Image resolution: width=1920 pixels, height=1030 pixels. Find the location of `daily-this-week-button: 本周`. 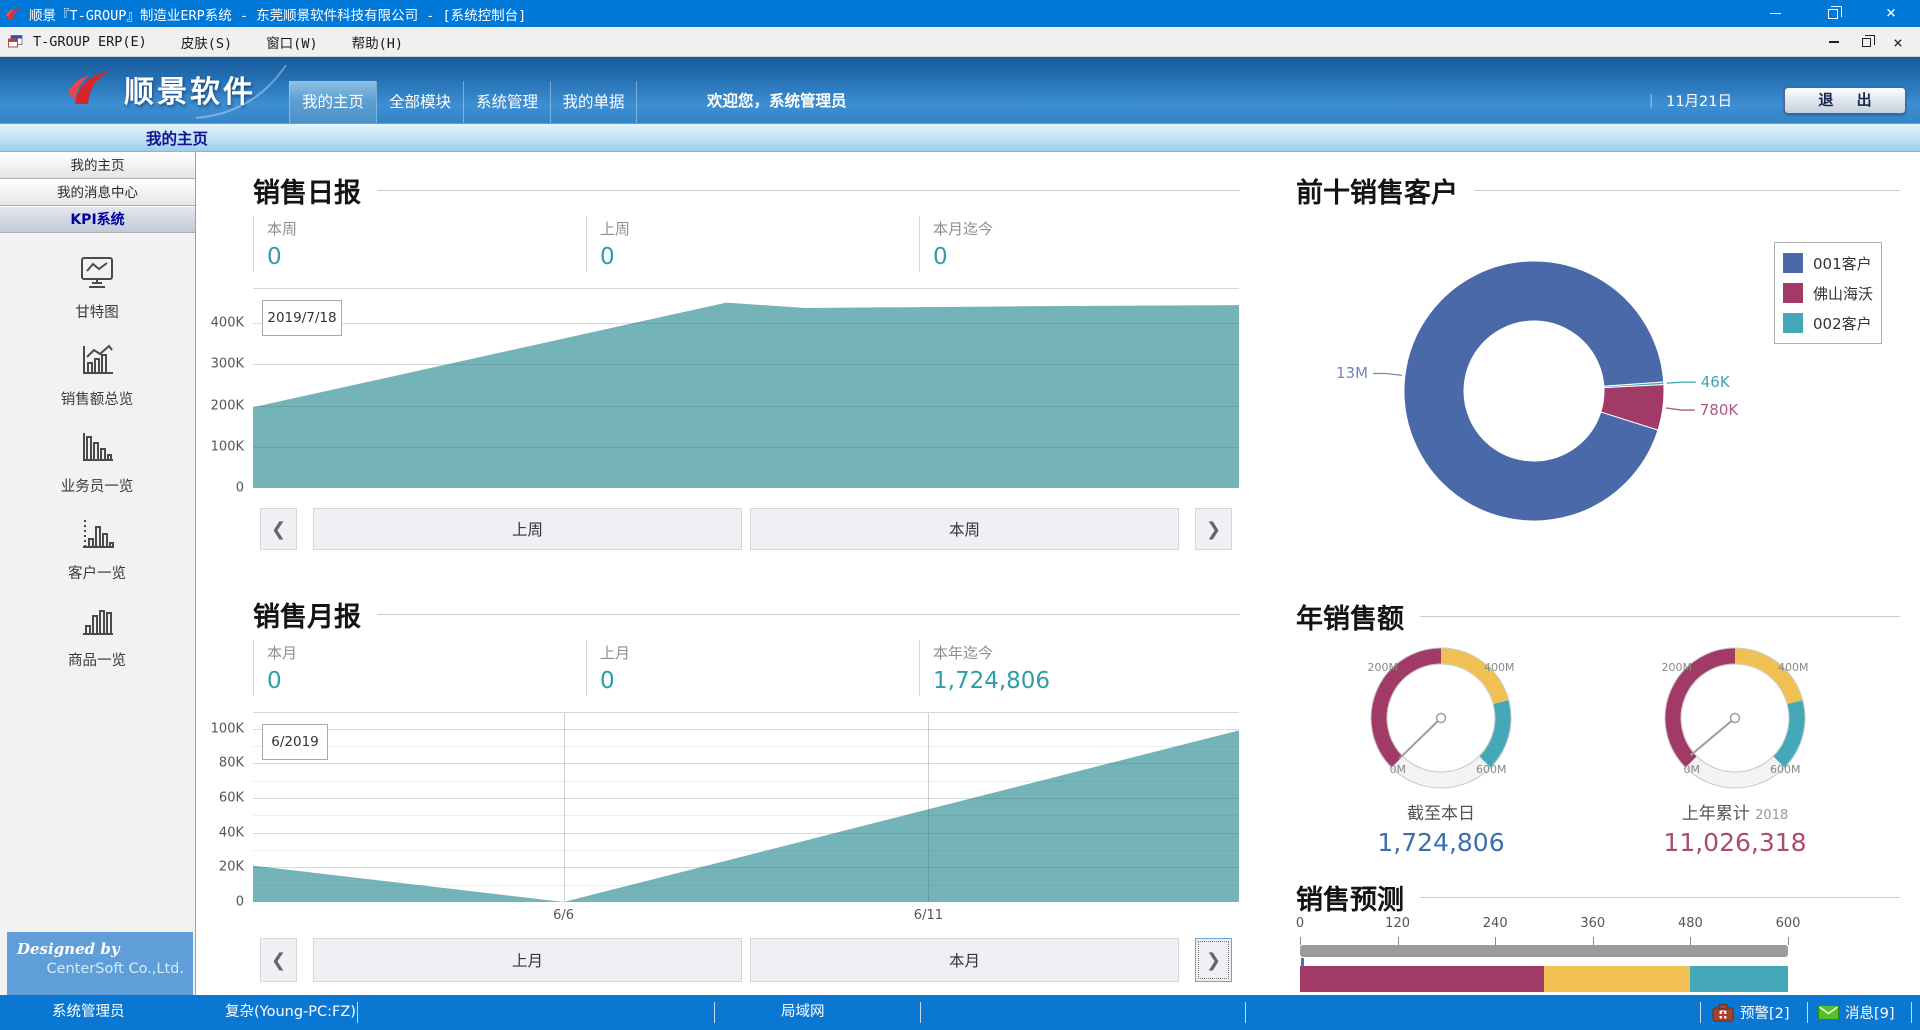

daily-this-week-button: 本周 is located at coordinates (964, 529).